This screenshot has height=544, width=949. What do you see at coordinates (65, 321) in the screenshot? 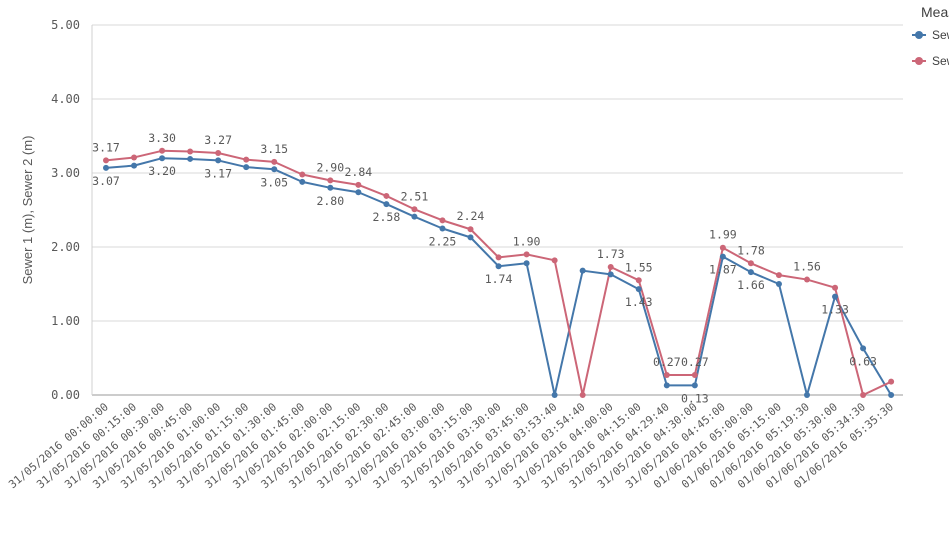
I see `y-tick-label: 1.00` at bounding box center [65, 321].